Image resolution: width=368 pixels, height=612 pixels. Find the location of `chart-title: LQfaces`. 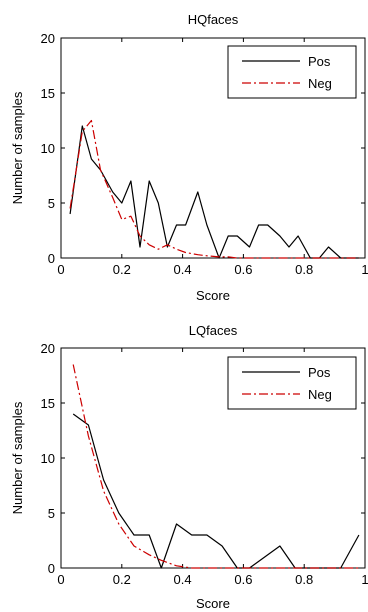

chart-title: LQfaces is located at coordinates (213, 330).